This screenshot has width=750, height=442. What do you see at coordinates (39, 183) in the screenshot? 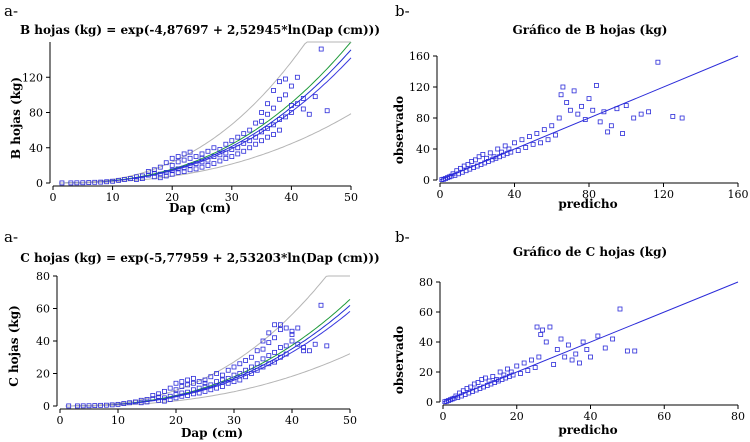
I see `y-tick-label: 0` at bounding box center [39, 183].